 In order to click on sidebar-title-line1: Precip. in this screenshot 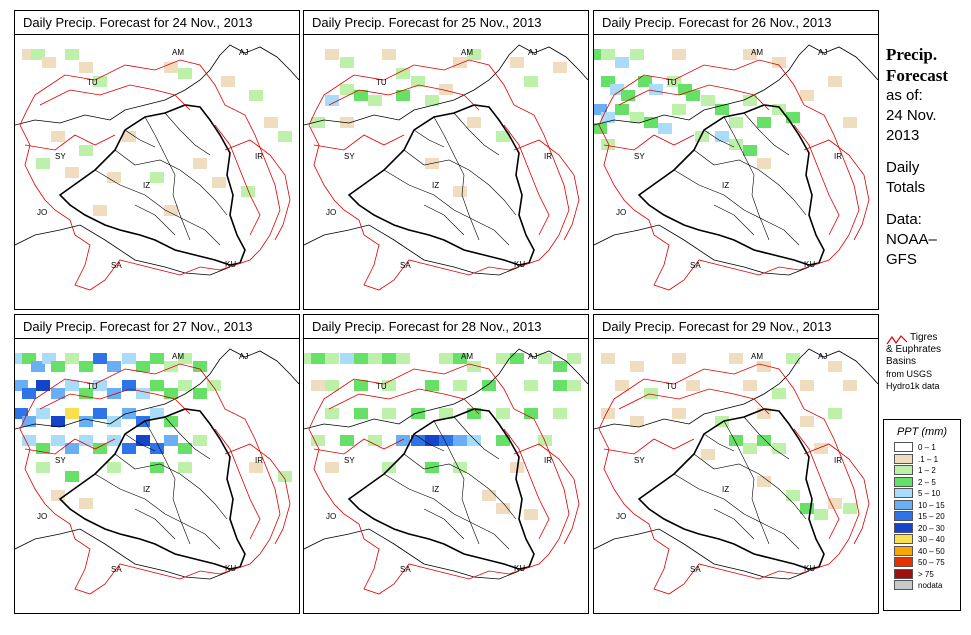, I will do `click(912, 54)`.